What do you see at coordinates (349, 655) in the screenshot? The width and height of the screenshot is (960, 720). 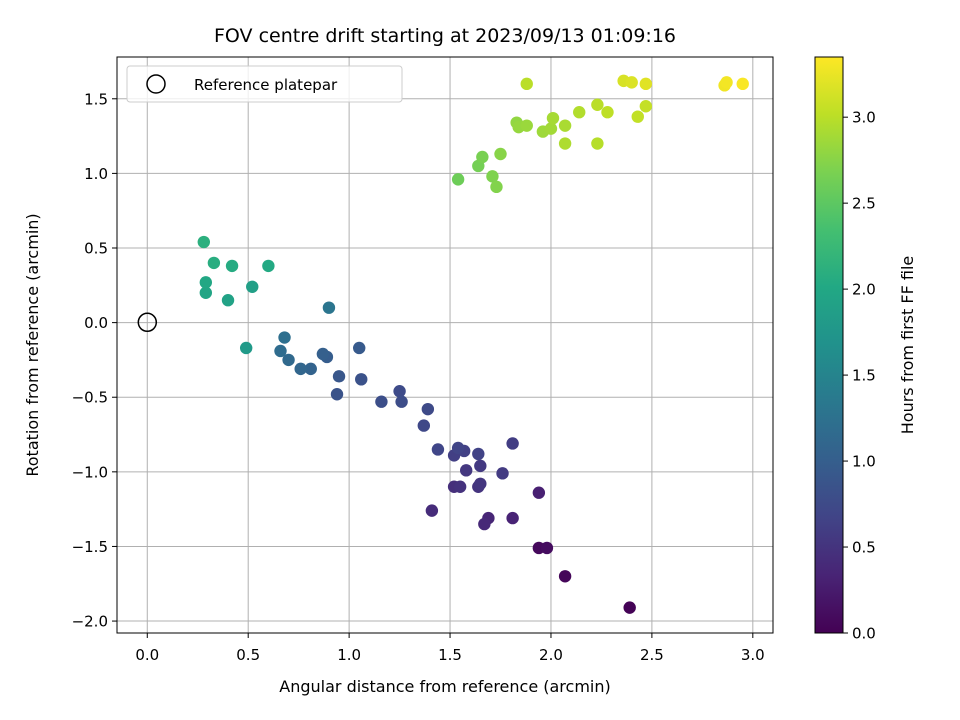 I see `x-tick-label: 1.0` at bounding box center [349, 655].